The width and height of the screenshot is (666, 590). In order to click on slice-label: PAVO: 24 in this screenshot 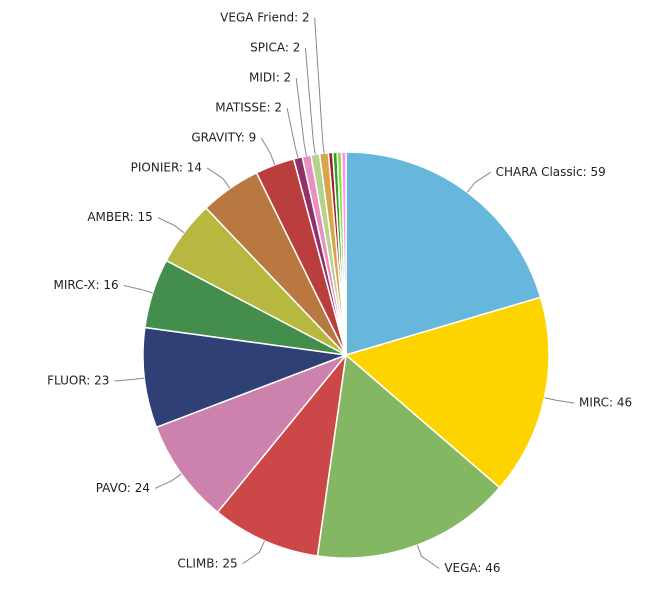, I will do `click(123, 488)`.